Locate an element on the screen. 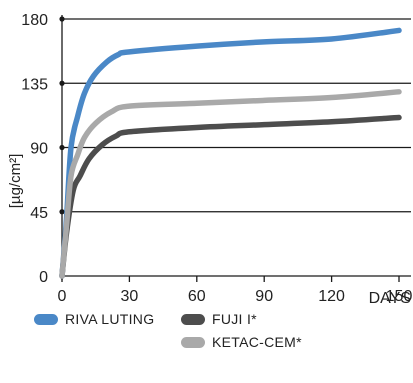 The width and height of the screenshot is (413, 383). x-tick-label-120: 120 is located at coordinates (331, 296).